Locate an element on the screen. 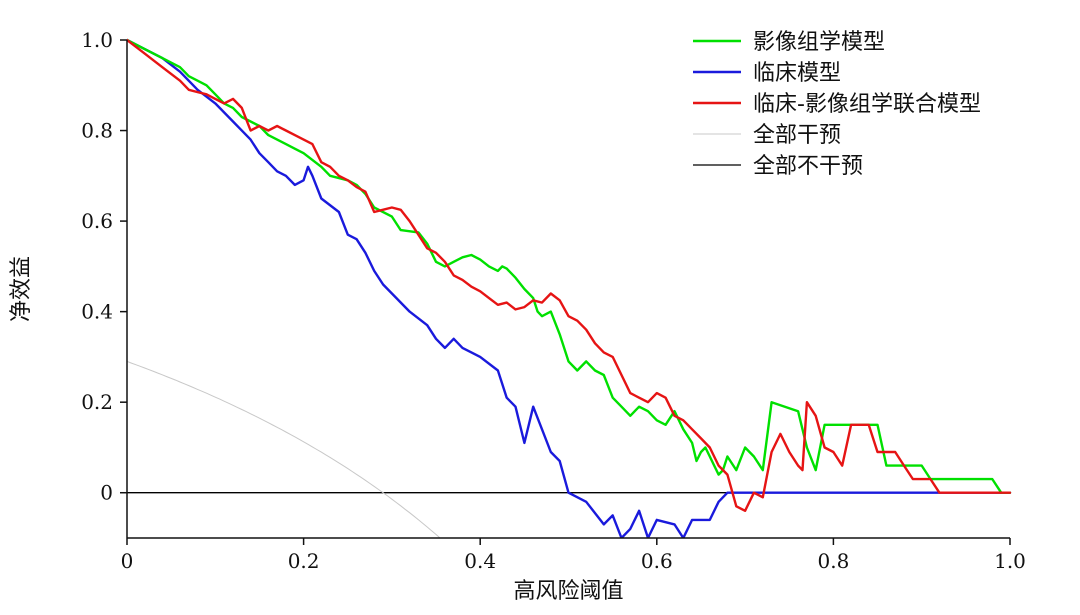 The width and height of the screenshot is (1080, 615). y-ticks: 0 0.2 0.4 0.6 0.8 1.0 is located at coordinates (104, 266).